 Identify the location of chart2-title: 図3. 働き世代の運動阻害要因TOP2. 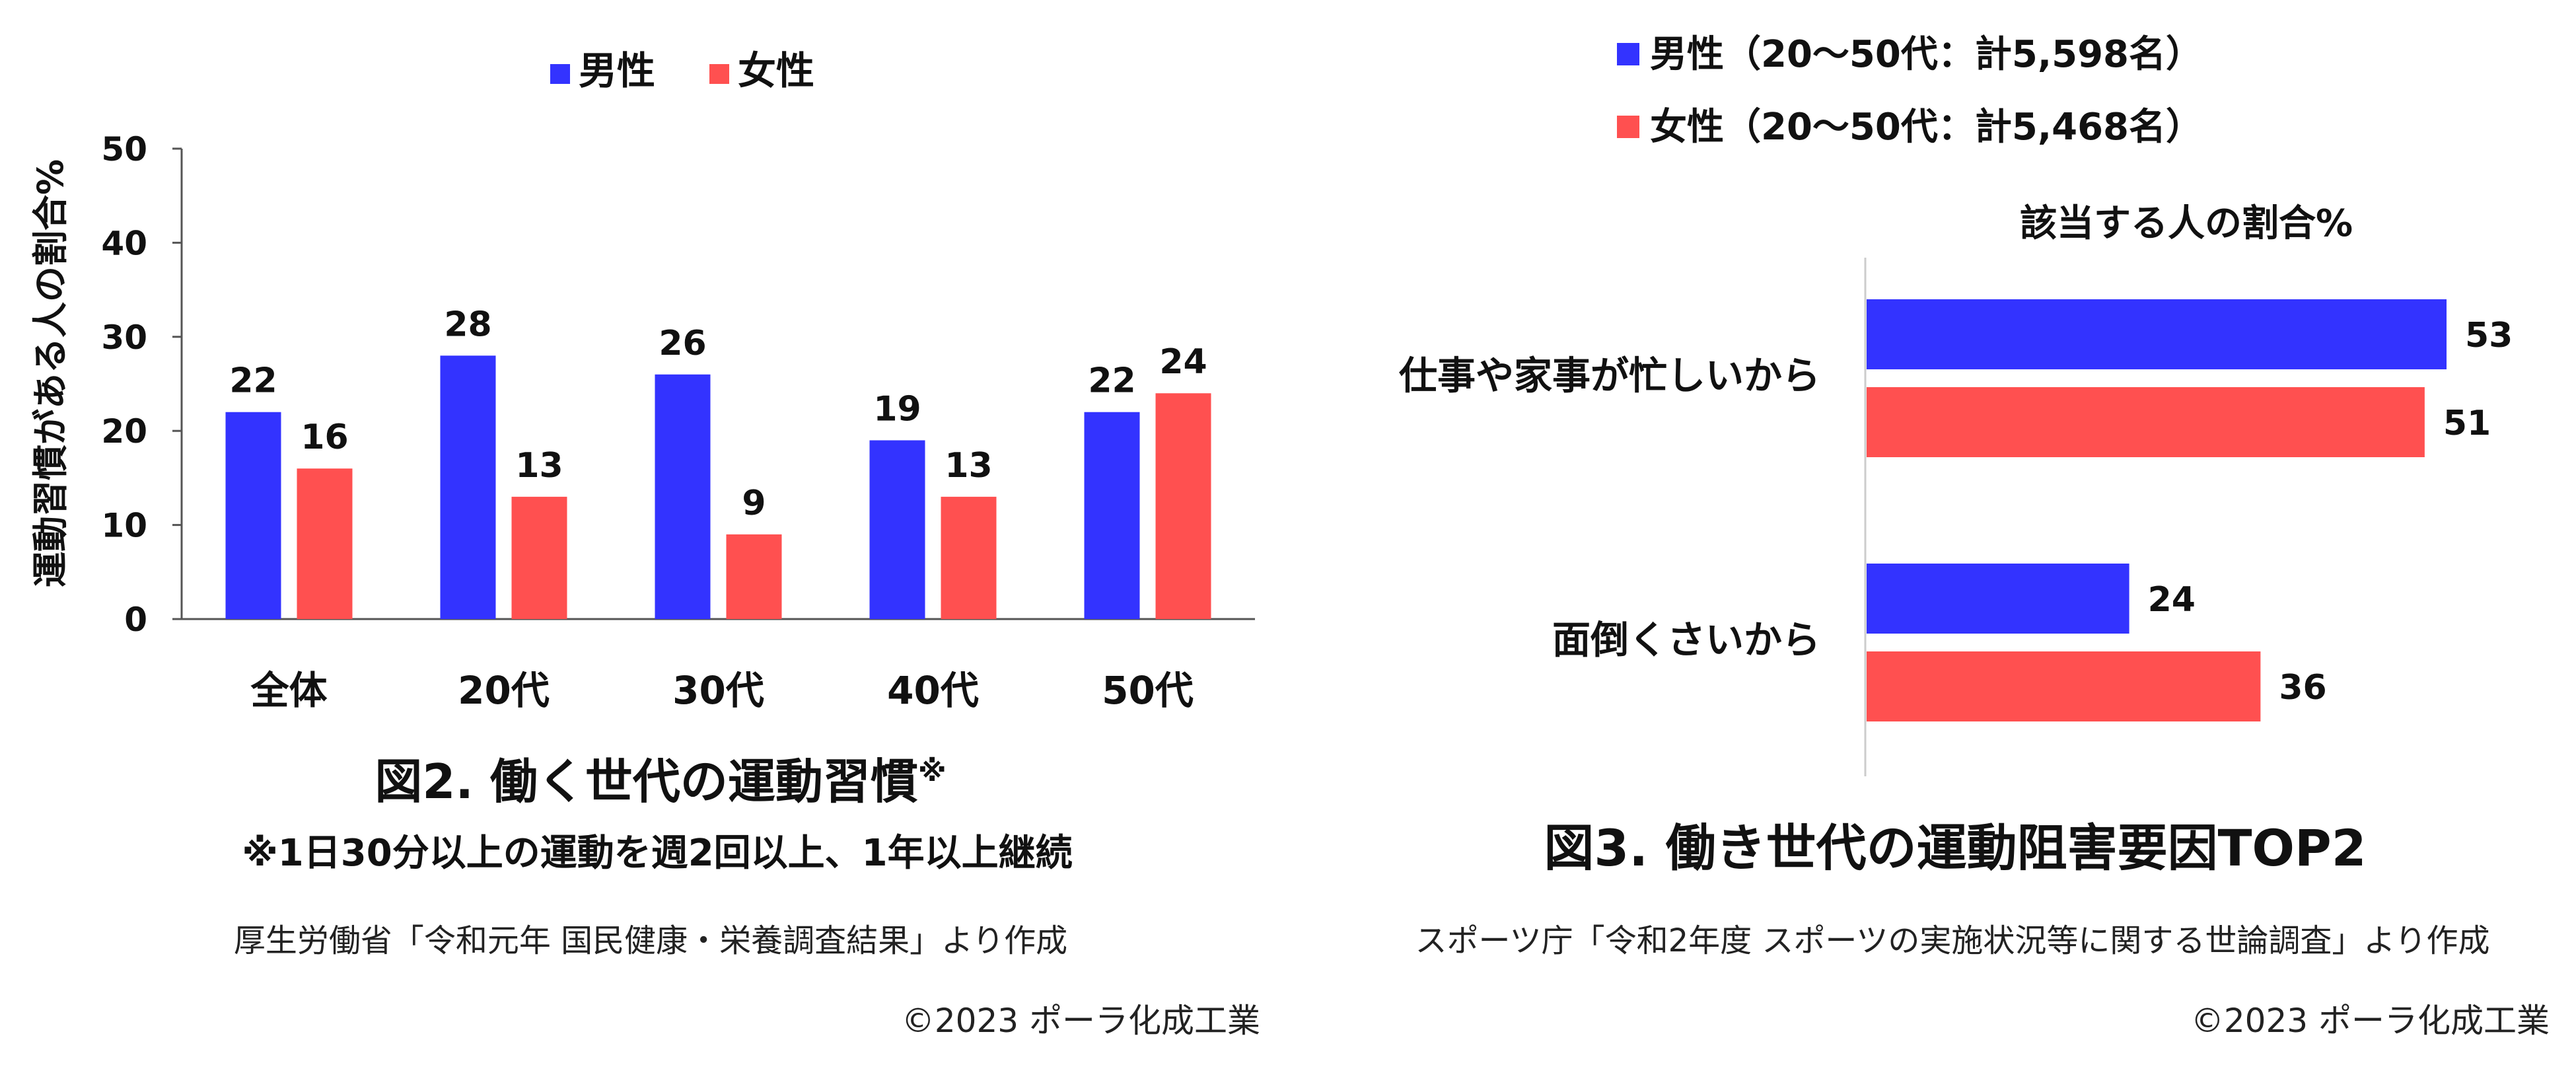
(1955, 848).